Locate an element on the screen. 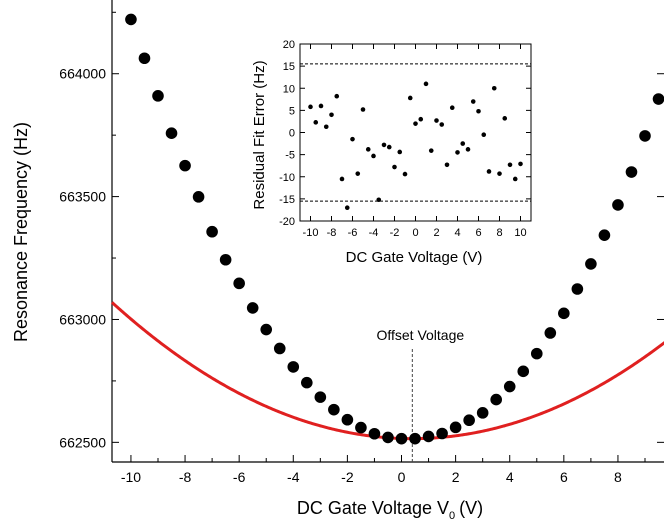 The width and height of the screenshot is (664, 529). main-y-tick-label: 663000 is located at coordinates (82, 319).